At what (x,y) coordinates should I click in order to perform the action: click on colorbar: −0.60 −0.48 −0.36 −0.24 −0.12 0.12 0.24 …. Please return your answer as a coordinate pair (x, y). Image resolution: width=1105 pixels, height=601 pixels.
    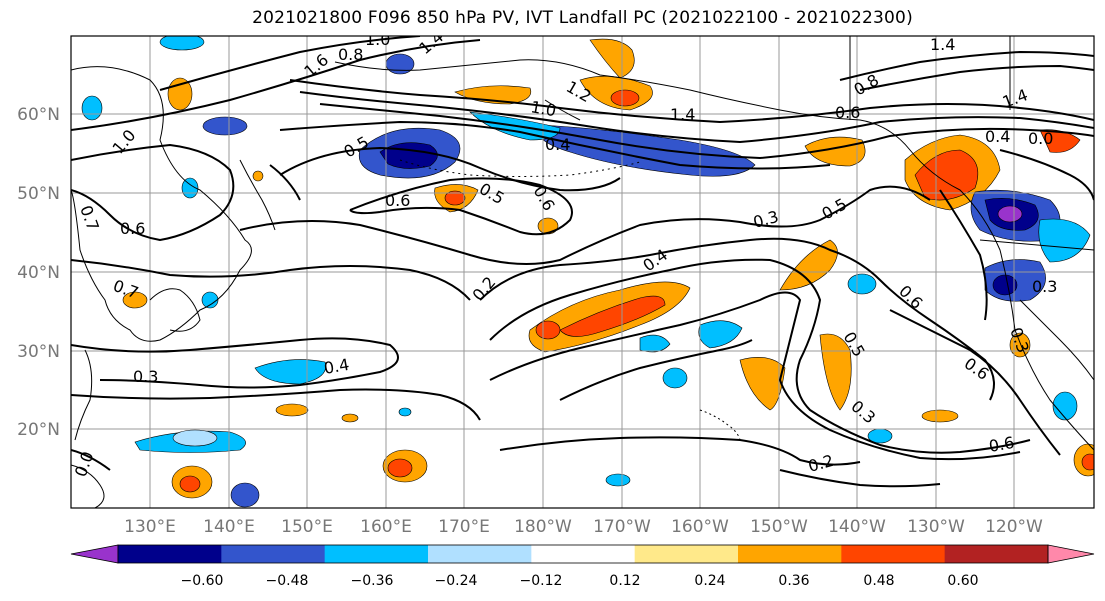
    Looking at the image, I should click on (582, 566).